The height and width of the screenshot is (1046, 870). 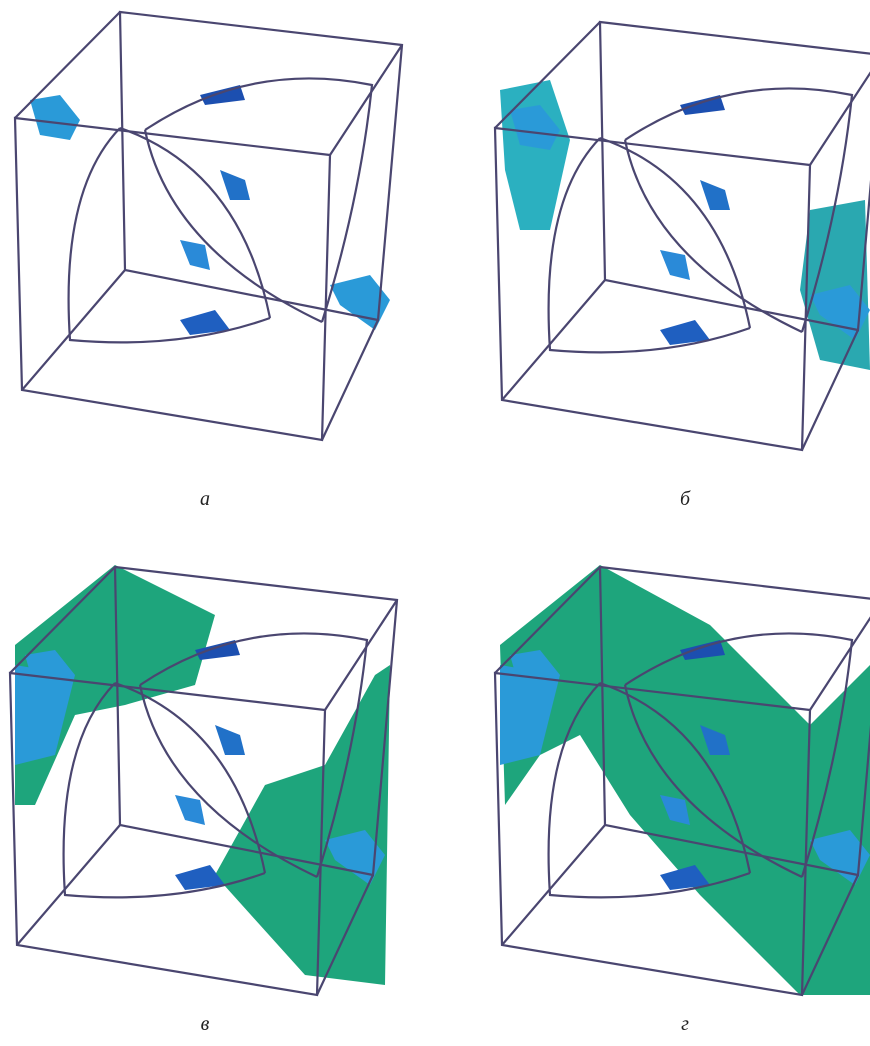 I want to click on panel-label: в, so click(x=205, y=1024).